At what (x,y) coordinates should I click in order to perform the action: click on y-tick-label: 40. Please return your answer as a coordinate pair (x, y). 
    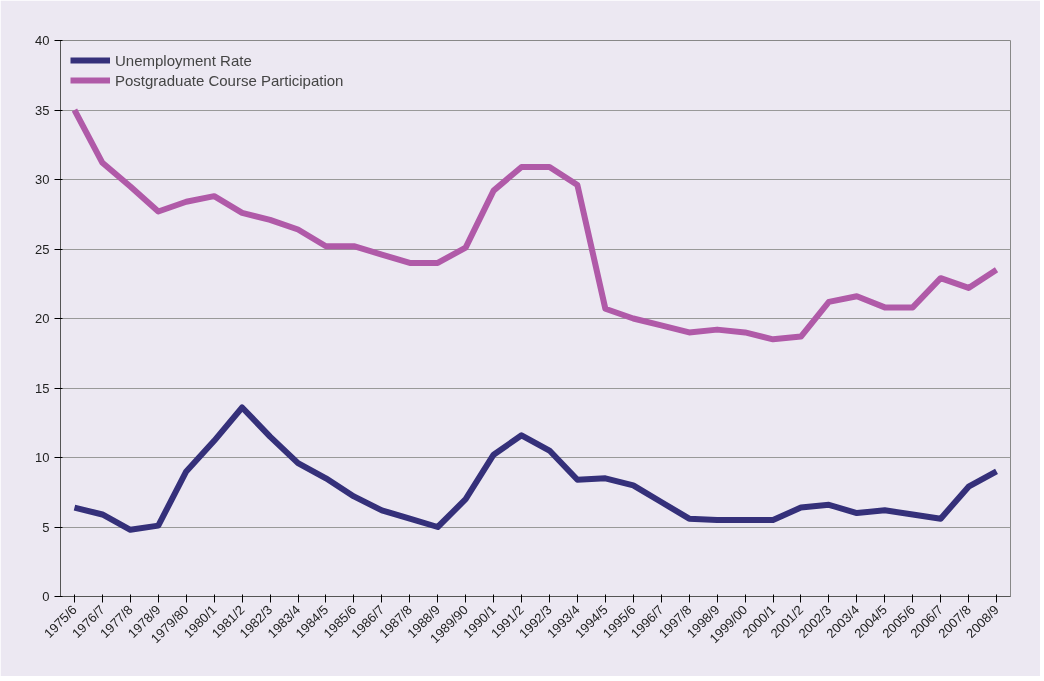
    Looking at the image, I should click on (42, 40).